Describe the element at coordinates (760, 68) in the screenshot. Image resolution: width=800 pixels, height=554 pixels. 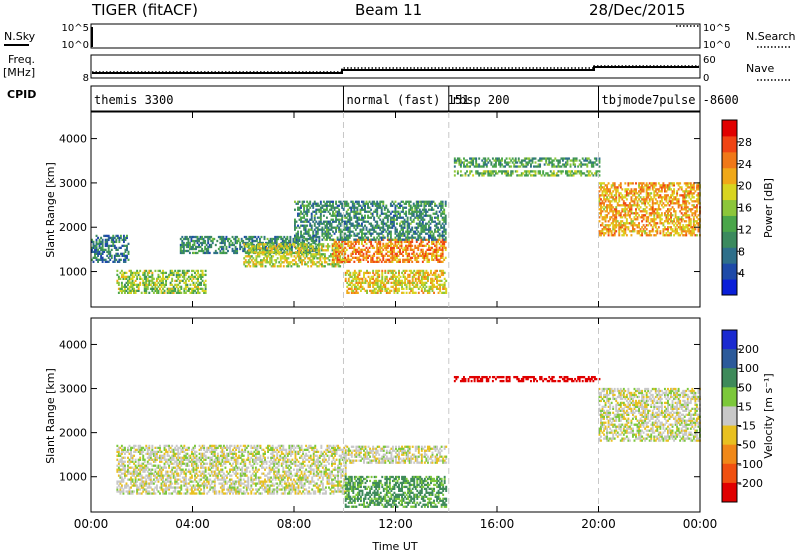
I see `nave-label: Nave` at that location.